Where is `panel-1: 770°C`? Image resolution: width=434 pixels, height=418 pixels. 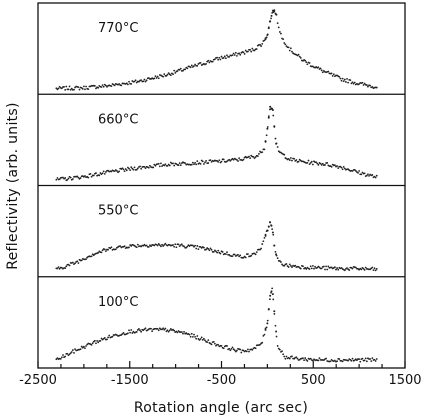
panel-1: 770°C is located at coordinates (216, 50).